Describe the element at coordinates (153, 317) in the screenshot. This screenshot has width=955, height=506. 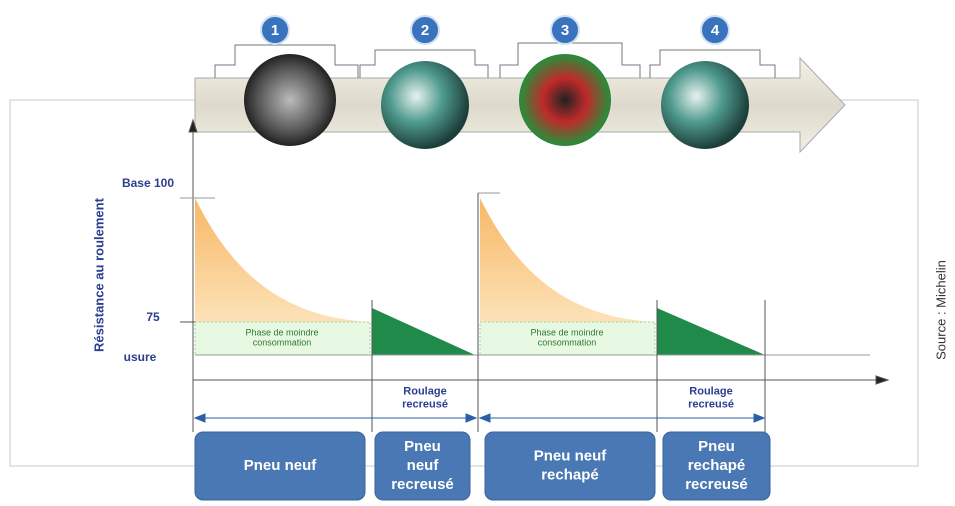
I see `level-label: 75` at that location.